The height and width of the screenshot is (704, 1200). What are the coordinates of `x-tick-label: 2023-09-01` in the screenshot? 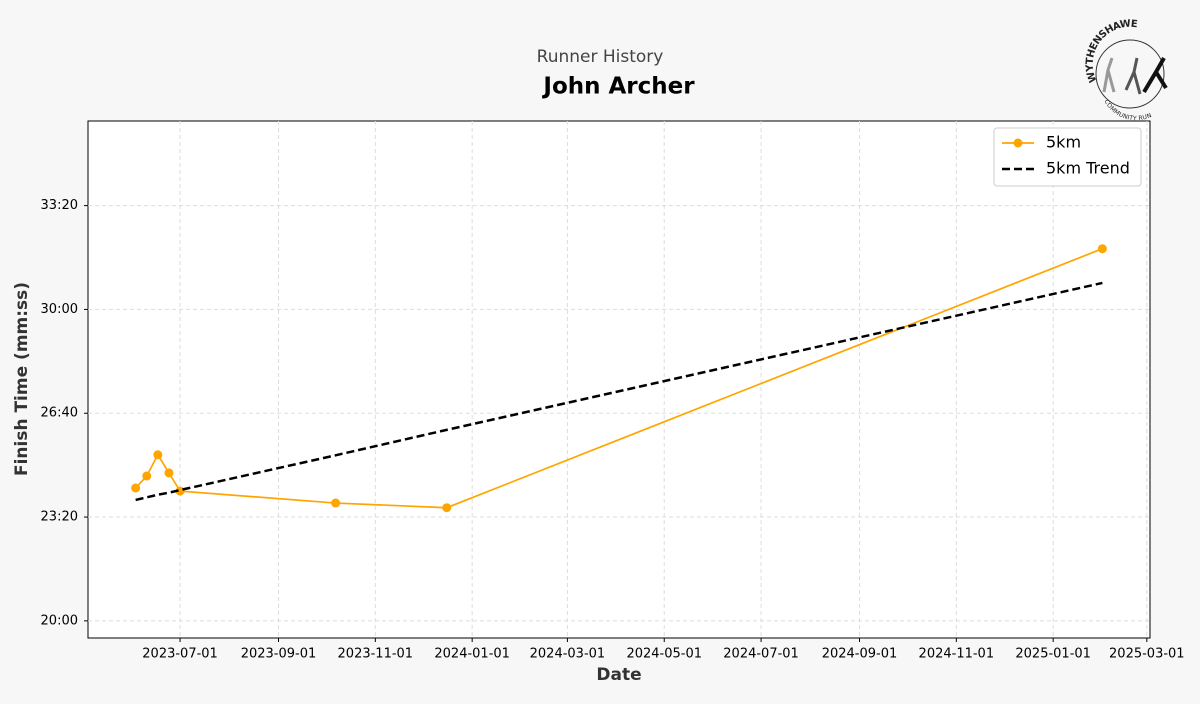 It's located at (279, 654).